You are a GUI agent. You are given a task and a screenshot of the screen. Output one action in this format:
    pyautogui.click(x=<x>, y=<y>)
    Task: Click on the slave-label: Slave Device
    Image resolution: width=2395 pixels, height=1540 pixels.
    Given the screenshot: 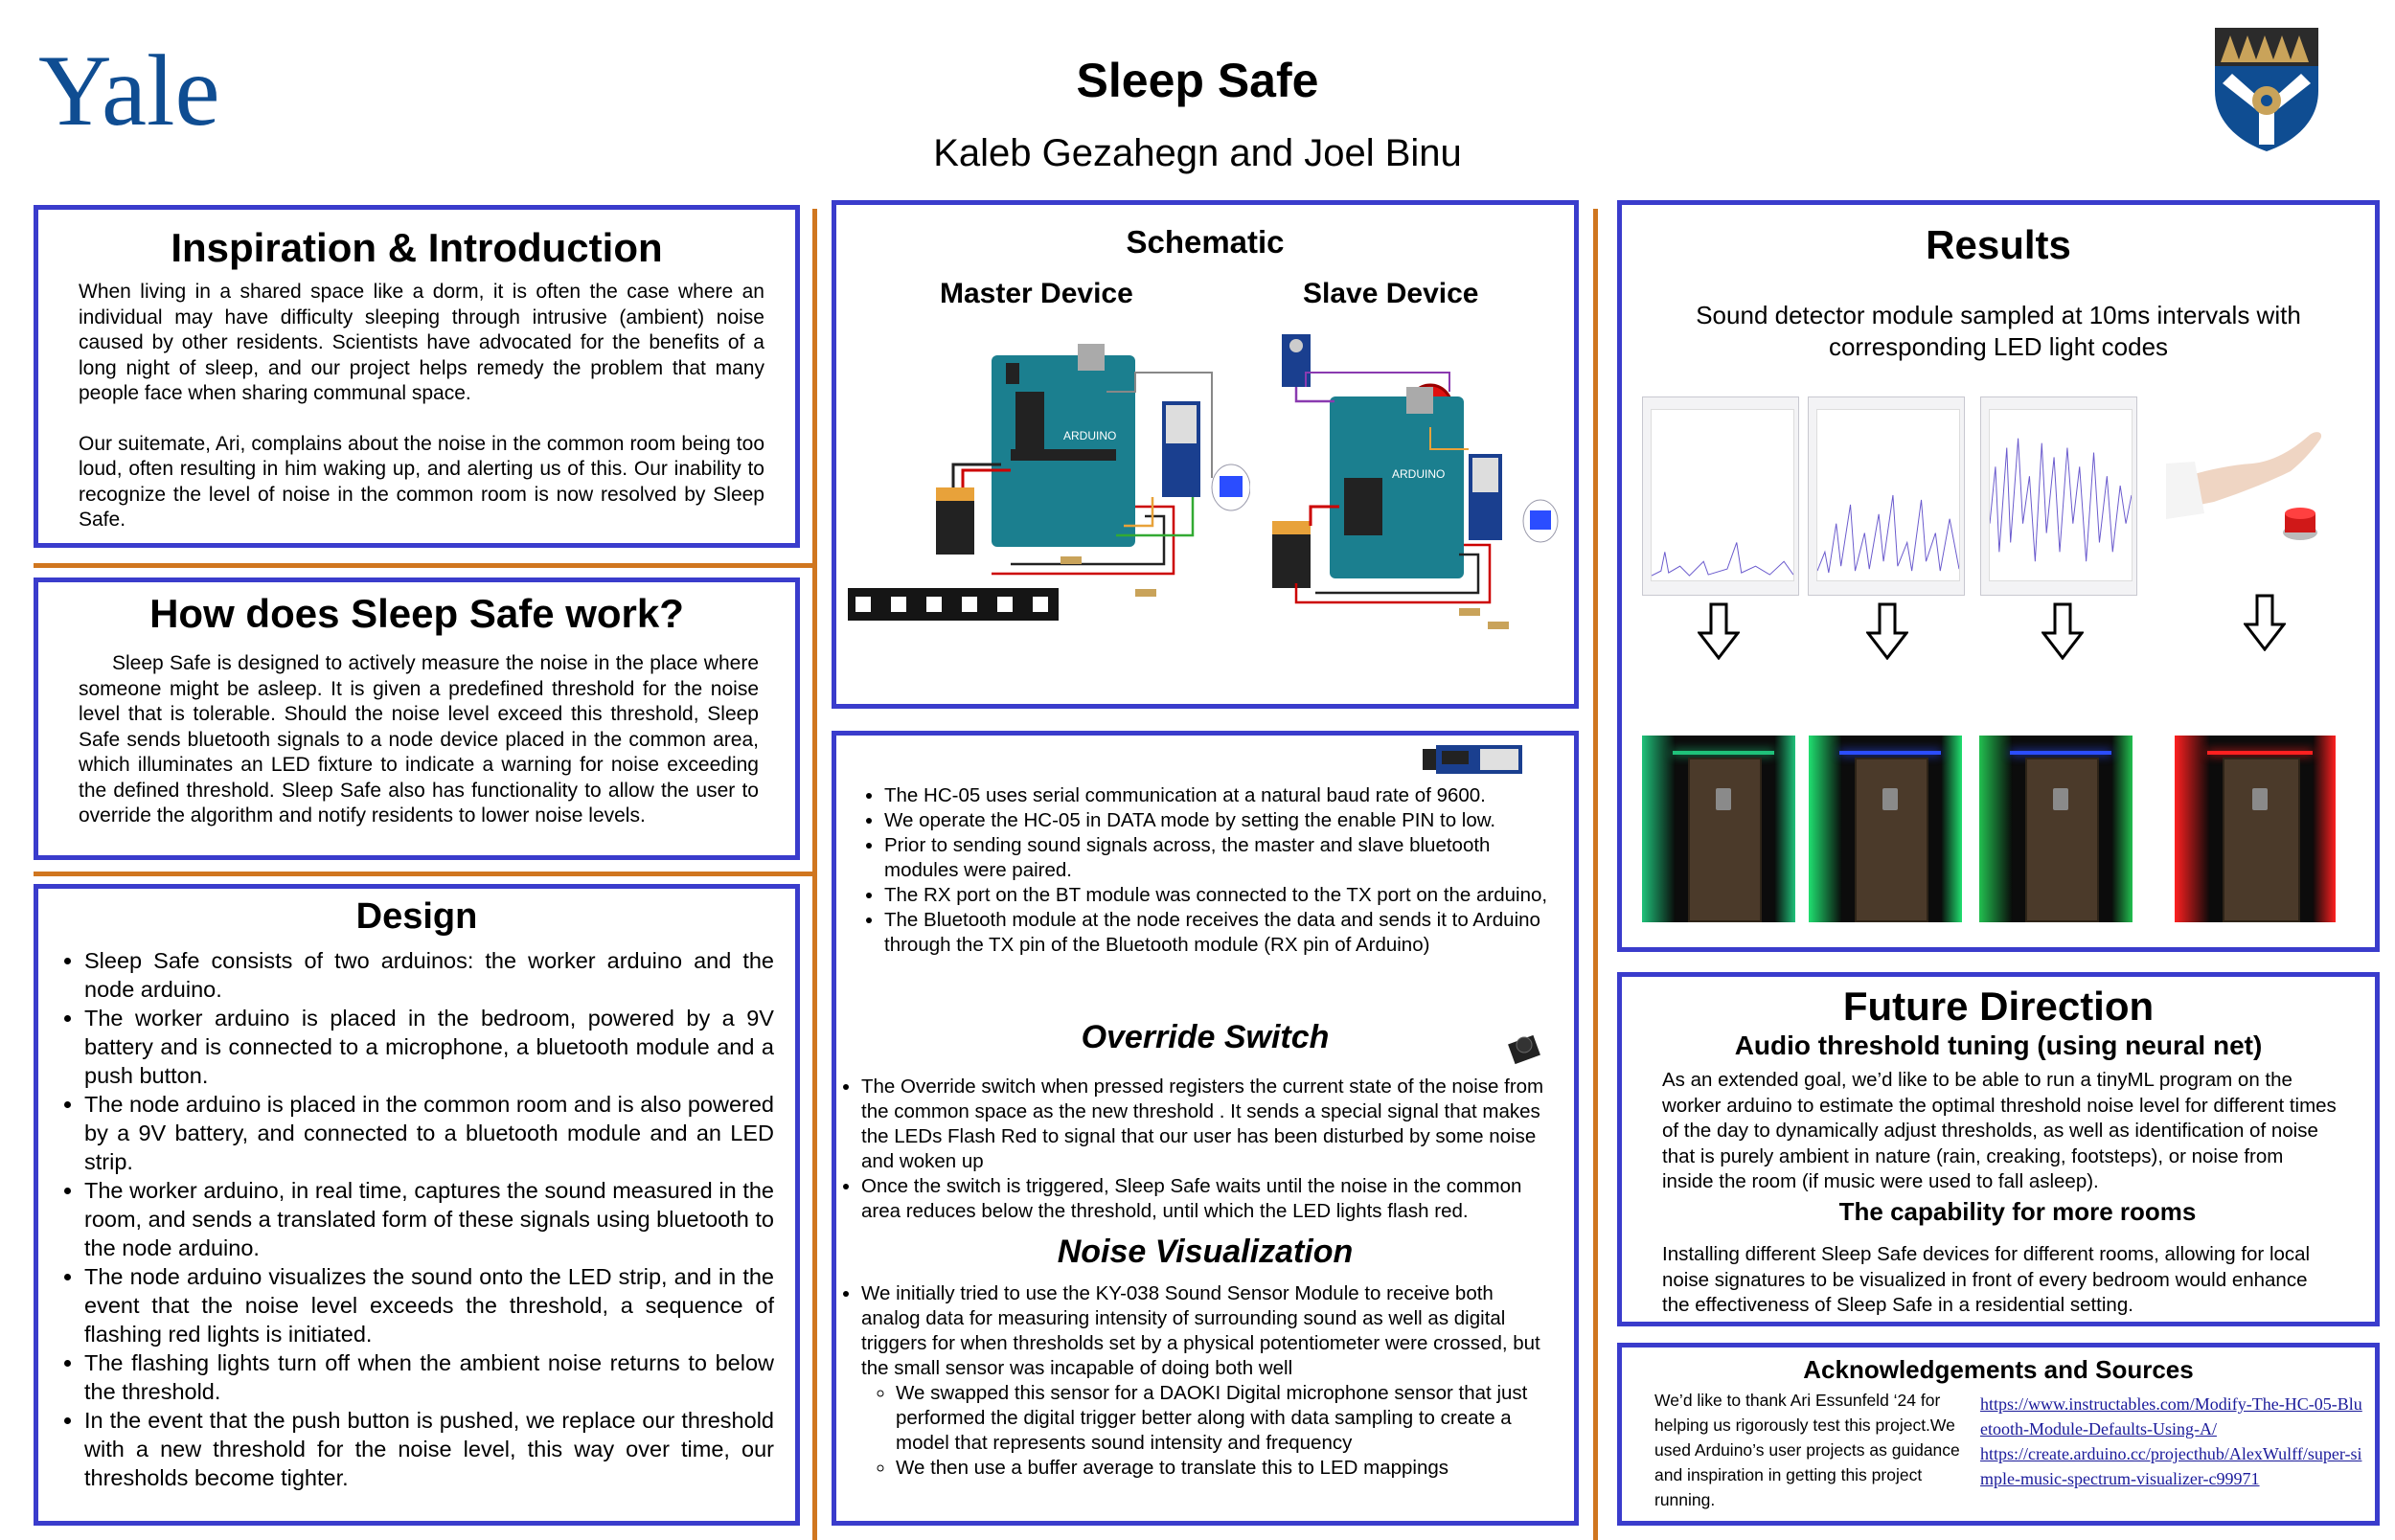 What is the action you would take?
    pyautogui.click(x=1391, y=293)
    